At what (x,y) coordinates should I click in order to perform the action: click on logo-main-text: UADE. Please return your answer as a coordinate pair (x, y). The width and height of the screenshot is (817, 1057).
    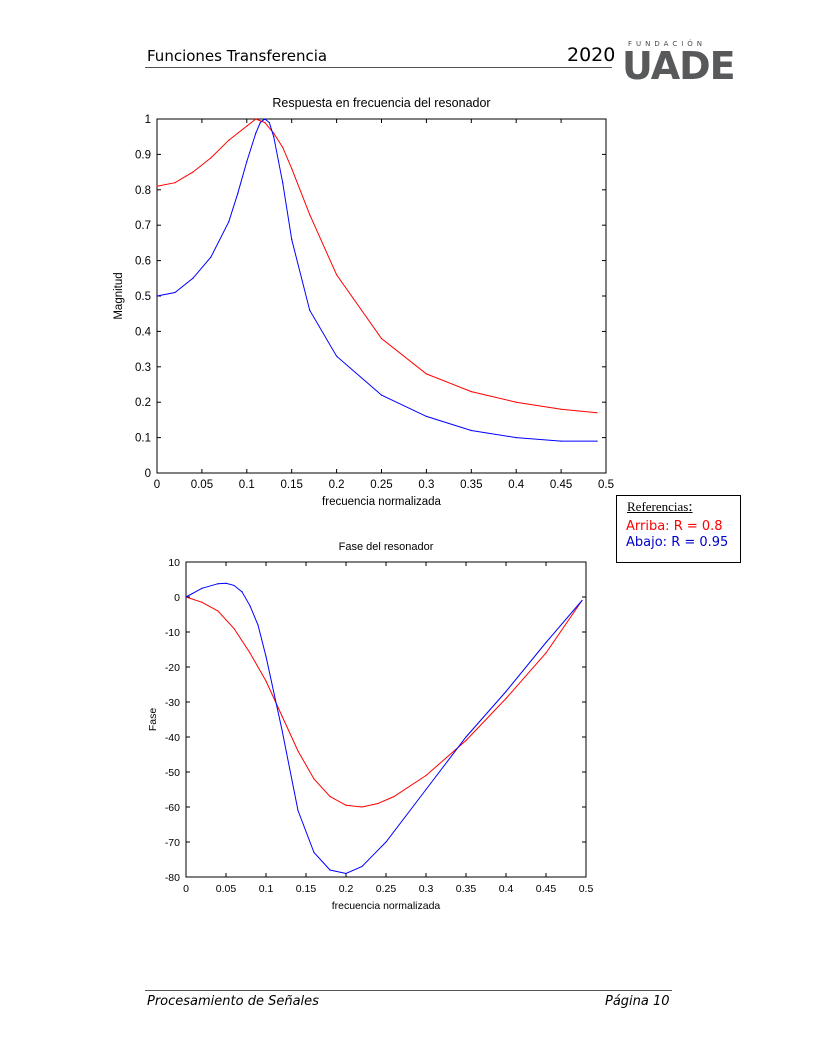
    Looking at the image, I should click on (679, 66).